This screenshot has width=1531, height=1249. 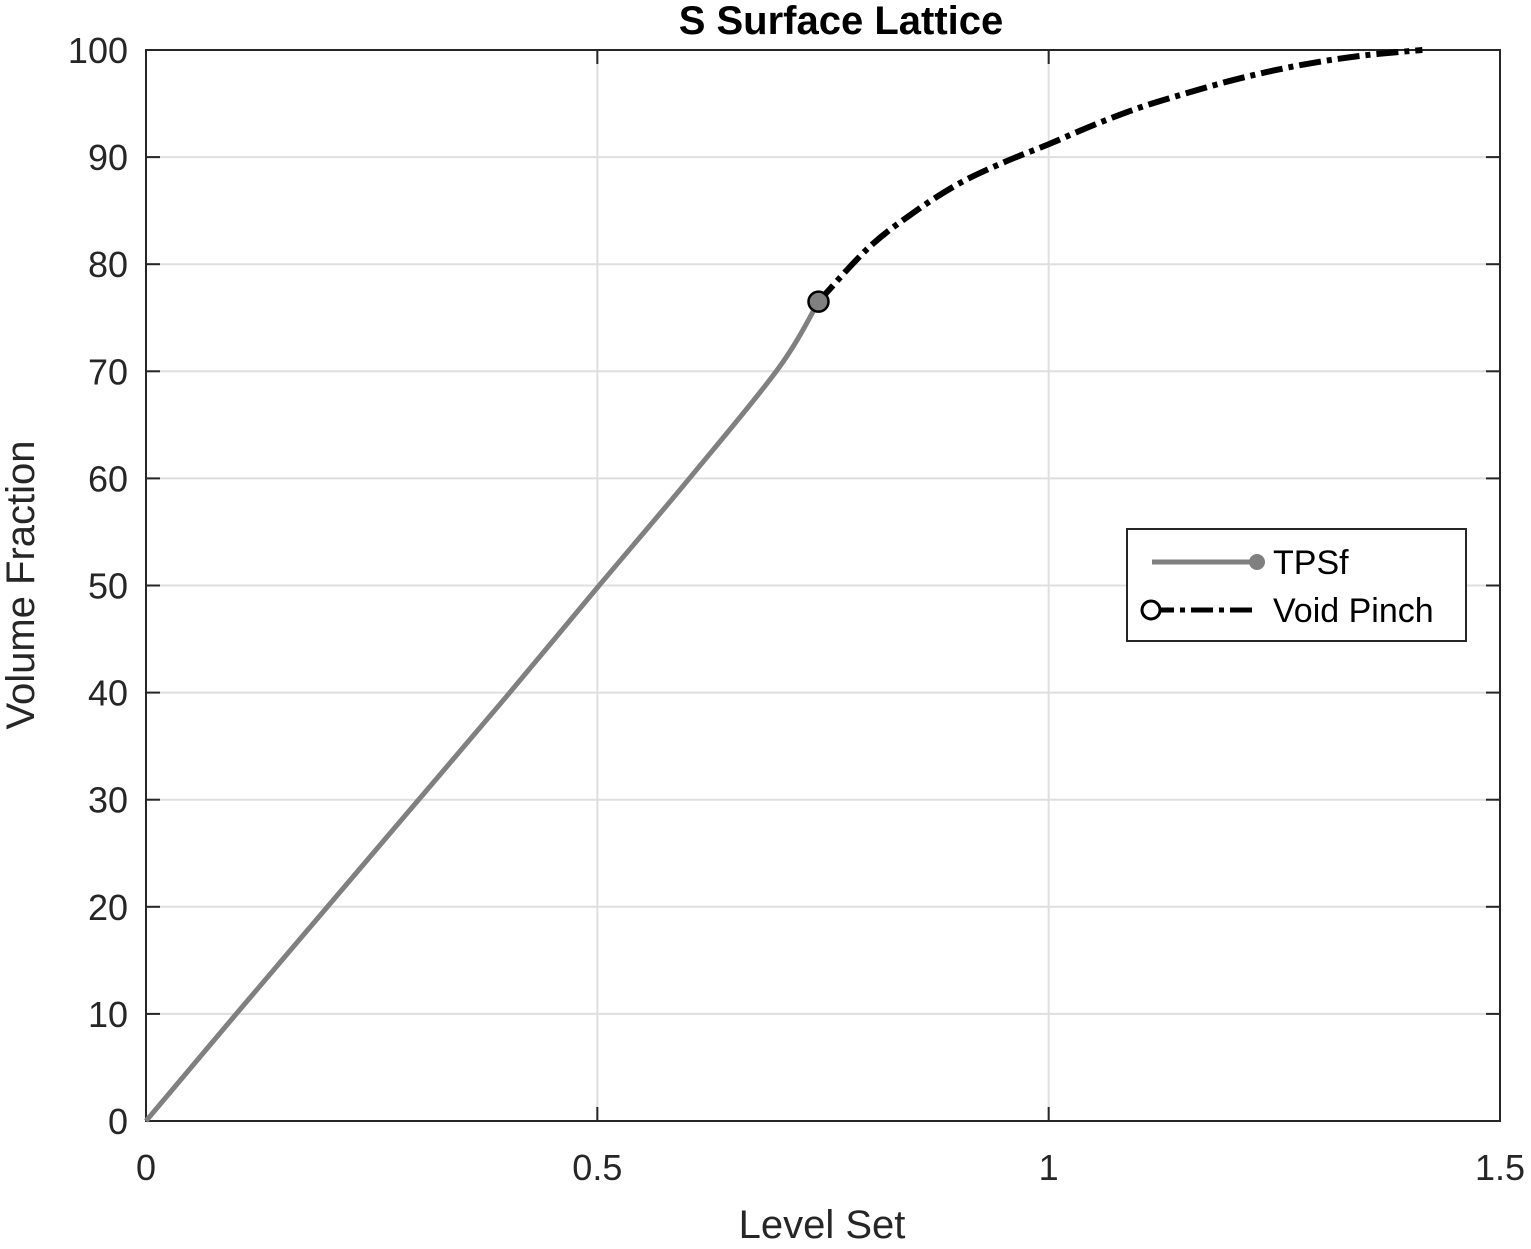 What do you see at coordinates (108, 586) in the screenshot?
I see `y-tick-label: 50` at bounding box center [108, 586].